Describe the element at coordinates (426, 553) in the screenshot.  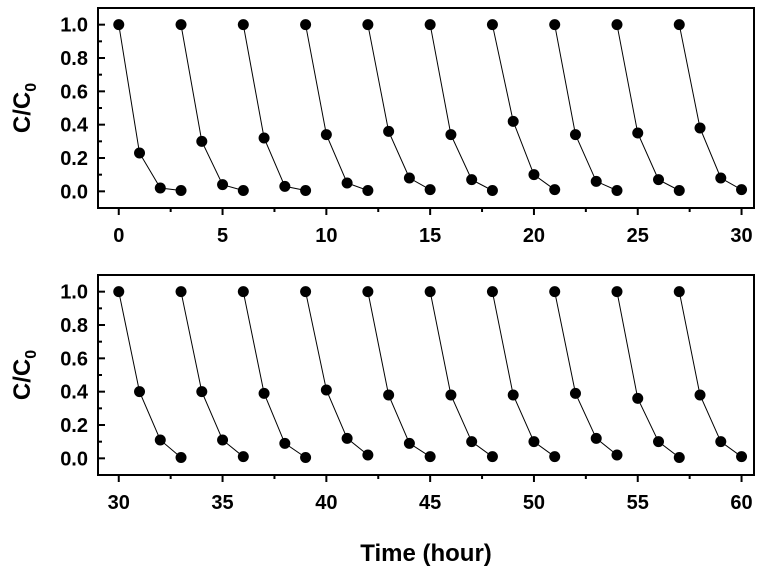
I see `x-axis-title: Time (hour)` at that location.